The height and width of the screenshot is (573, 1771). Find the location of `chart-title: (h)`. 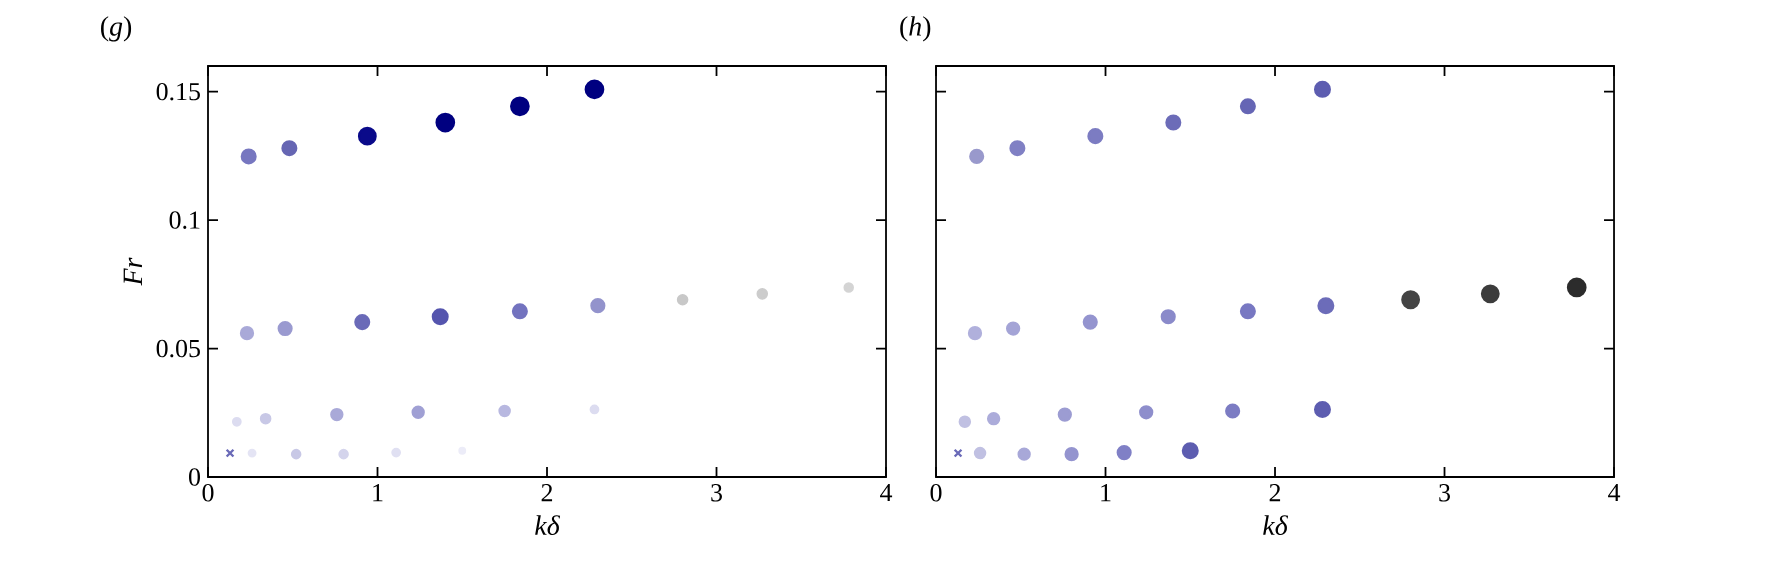

chart-title: (h) is located at coordinates (915, 29).